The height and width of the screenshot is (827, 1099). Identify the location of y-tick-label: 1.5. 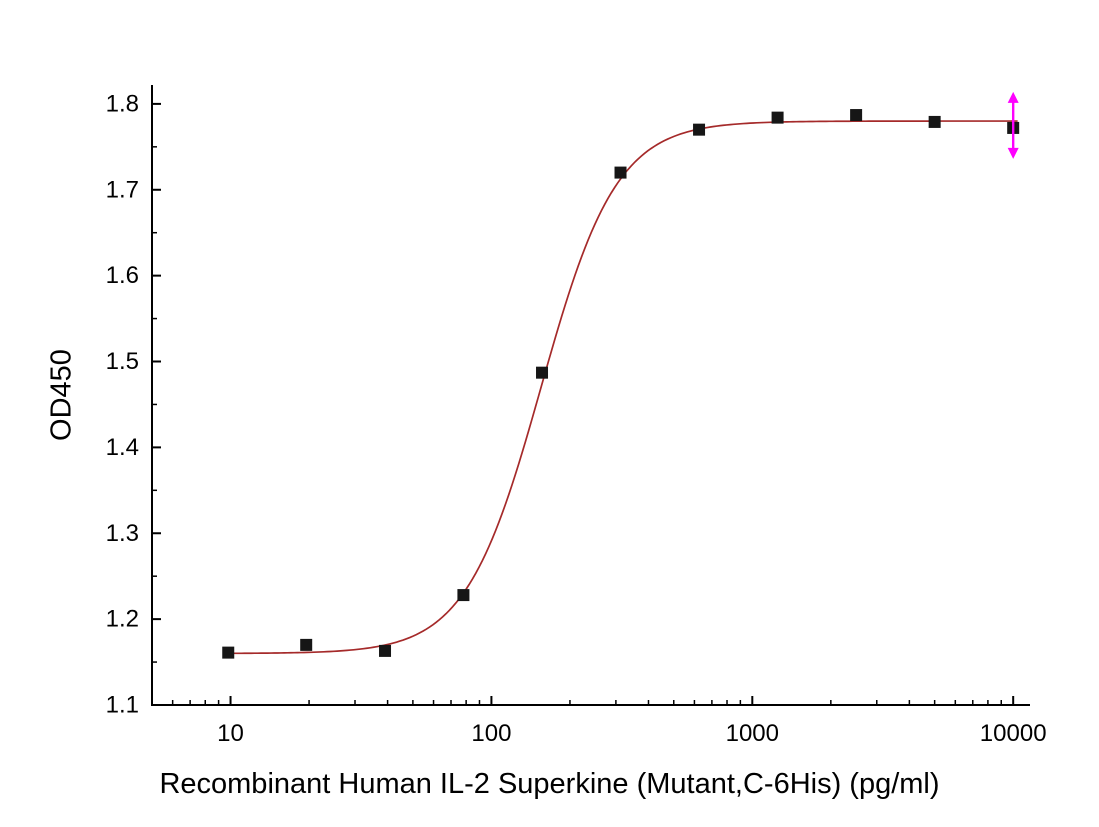
(122, 361).